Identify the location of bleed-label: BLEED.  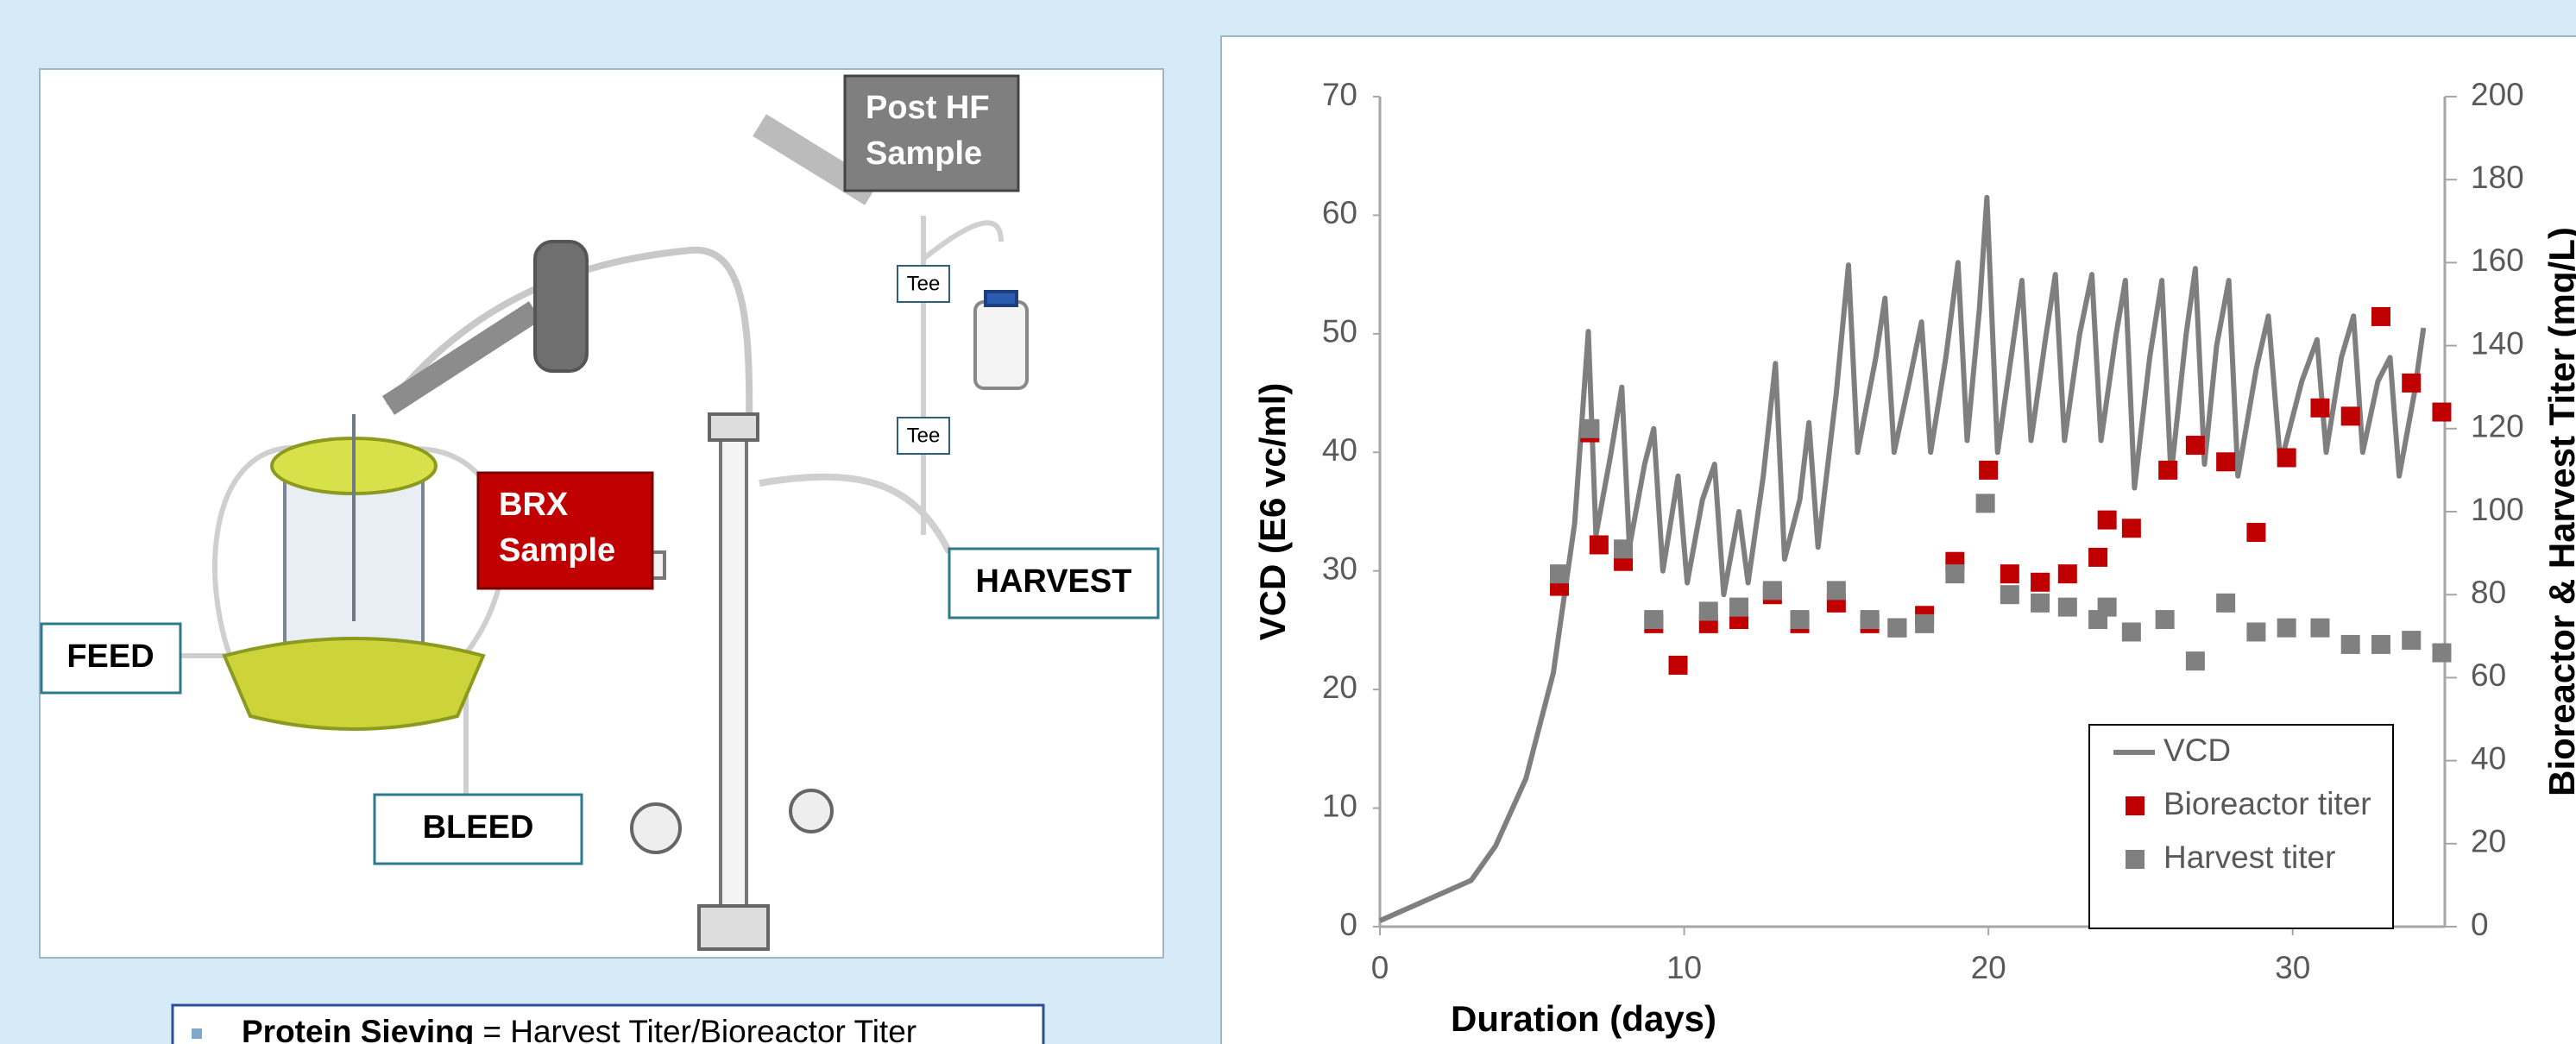
(478, 827).